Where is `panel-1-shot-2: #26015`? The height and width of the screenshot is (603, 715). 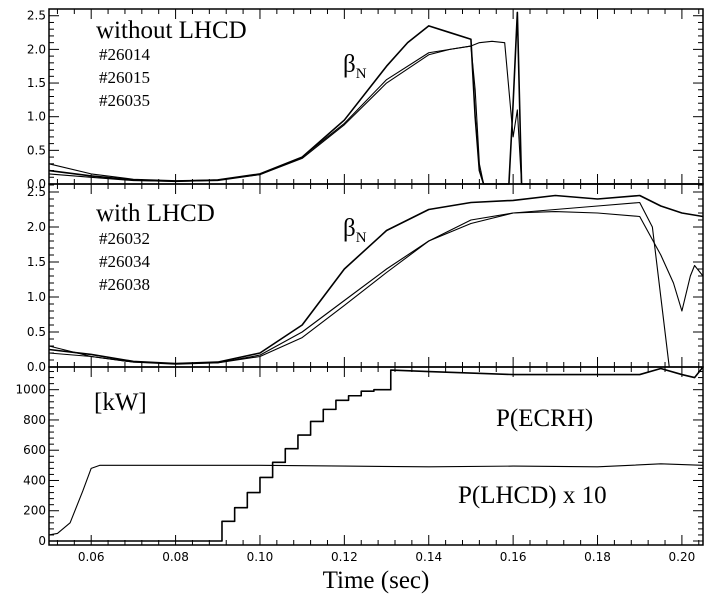
panel-1-shot-2: #26015 is located at coordinates (124, 77).